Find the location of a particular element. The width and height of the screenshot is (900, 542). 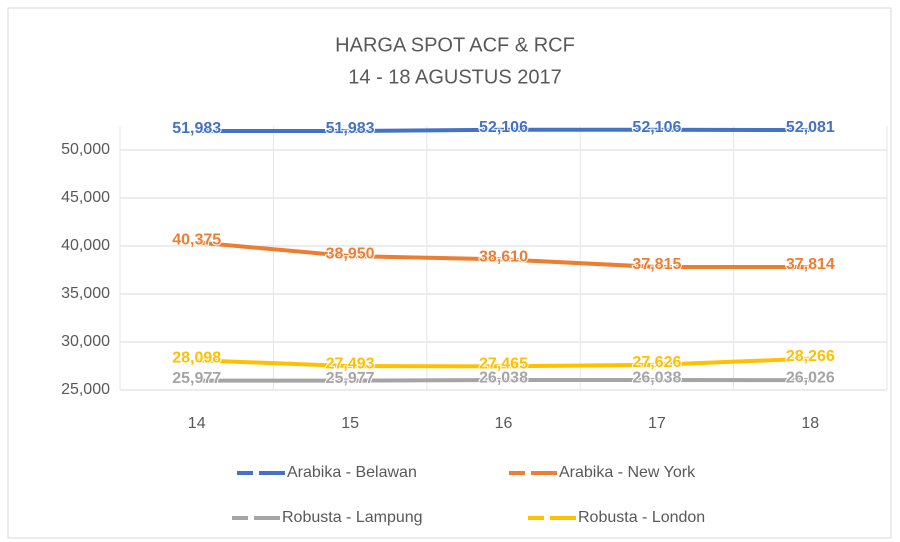

legend-label: Robusta - Lampung is located at coordinates (352, 517).